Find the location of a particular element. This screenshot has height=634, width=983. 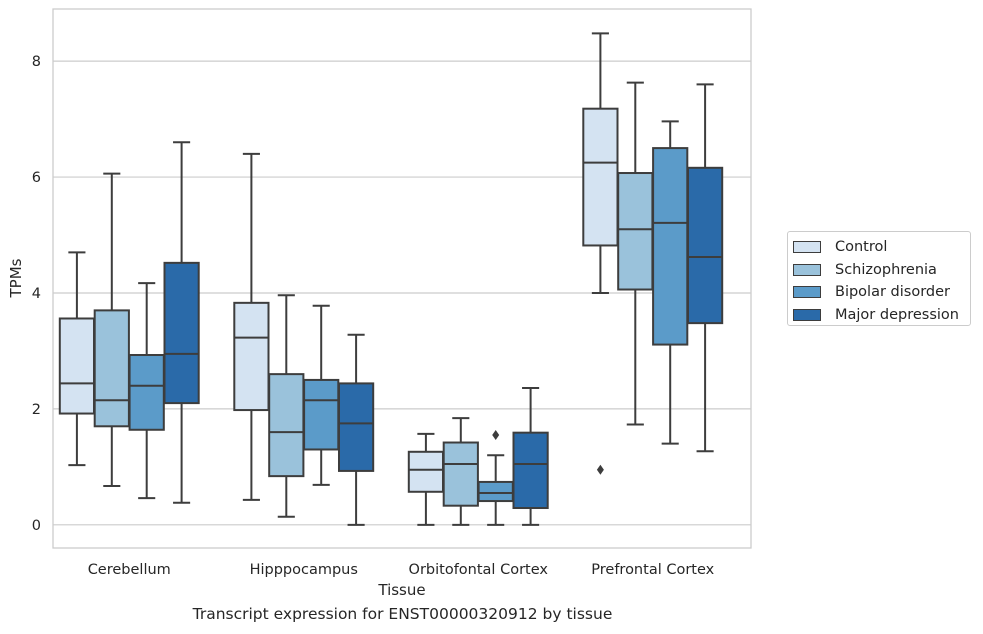

legend-label: Schizophrenia is located at coordinates (886, 269).